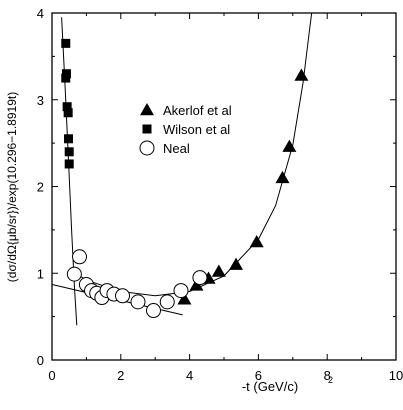 This screenshot has height=410, width=403. Describe the element at coordinates (120, 375) in the screenshot. I see `x-tick-label: 2` at that location.